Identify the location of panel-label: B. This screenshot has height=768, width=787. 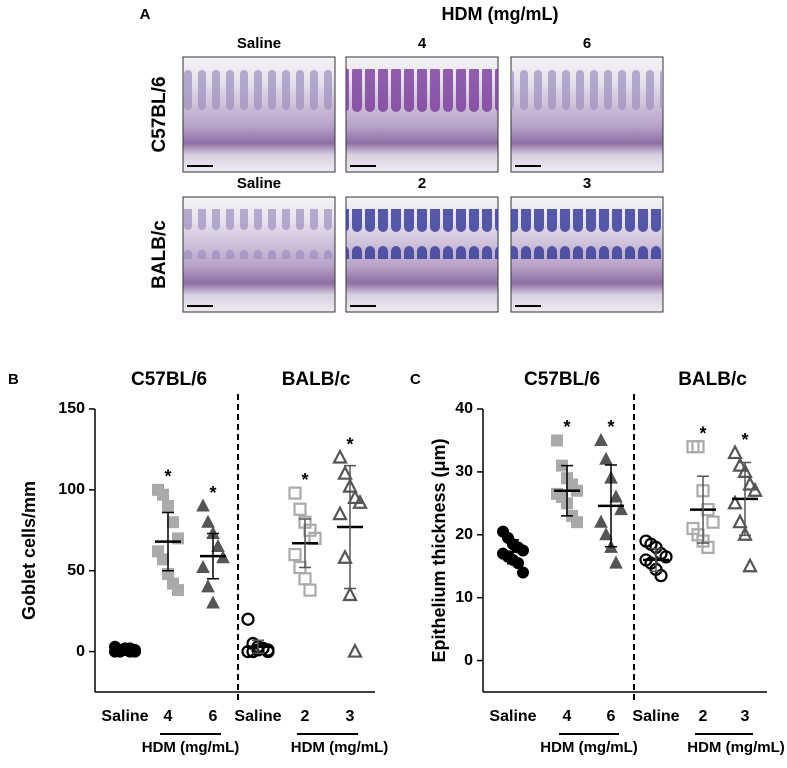
(13, 379).